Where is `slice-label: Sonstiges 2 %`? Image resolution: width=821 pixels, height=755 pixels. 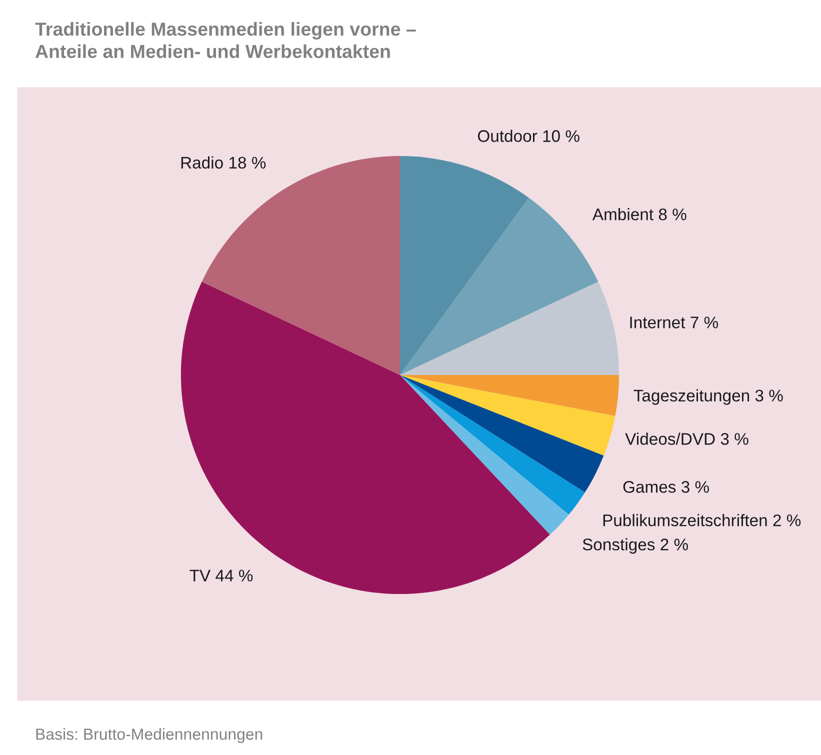 slice-label: Sonstiges 2 % is located at coordinates (635, 546).